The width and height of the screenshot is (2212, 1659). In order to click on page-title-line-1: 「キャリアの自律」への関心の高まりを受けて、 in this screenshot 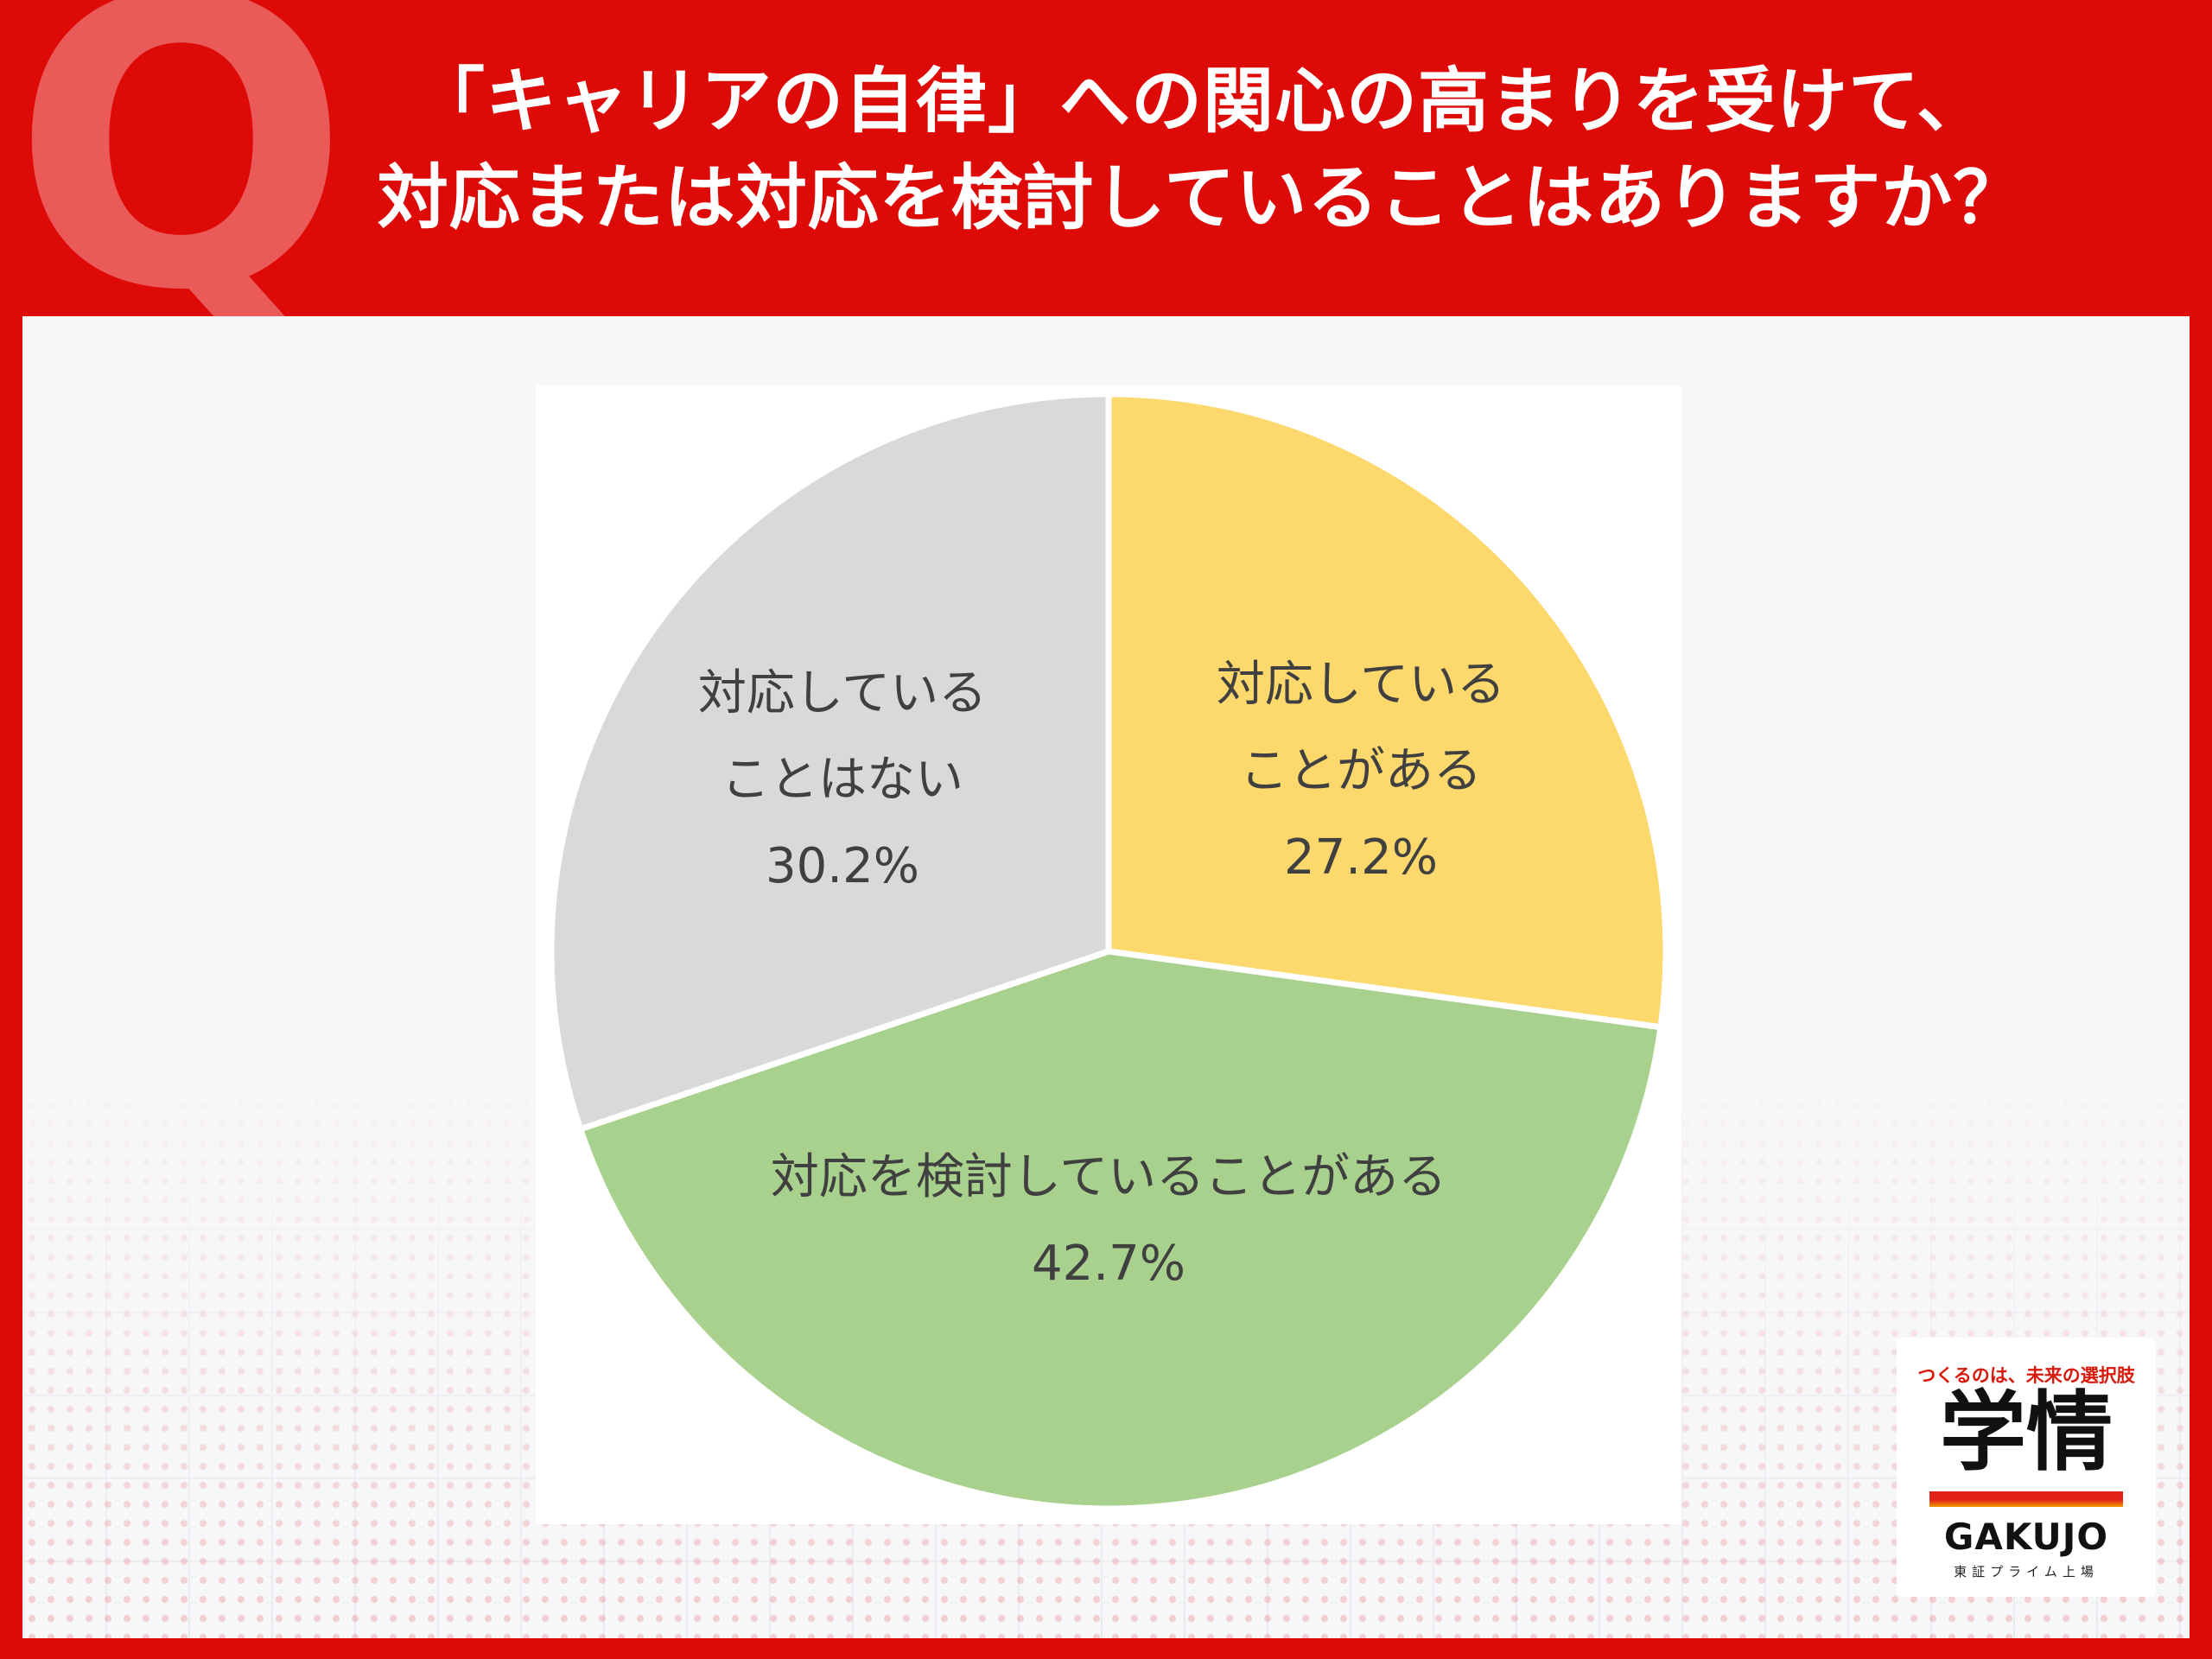, I will do `click(1201, 101)`.